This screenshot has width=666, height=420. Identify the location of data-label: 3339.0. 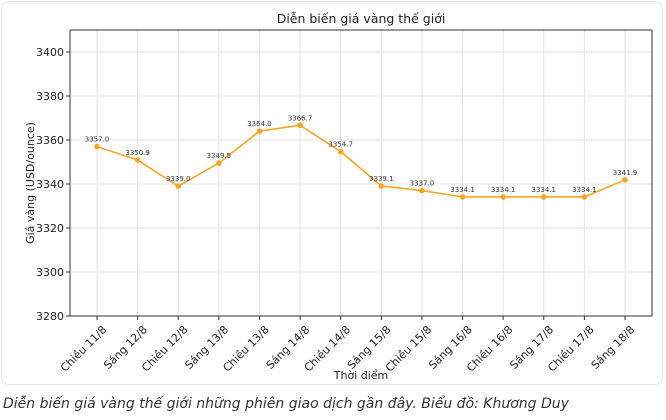
(178, 179).